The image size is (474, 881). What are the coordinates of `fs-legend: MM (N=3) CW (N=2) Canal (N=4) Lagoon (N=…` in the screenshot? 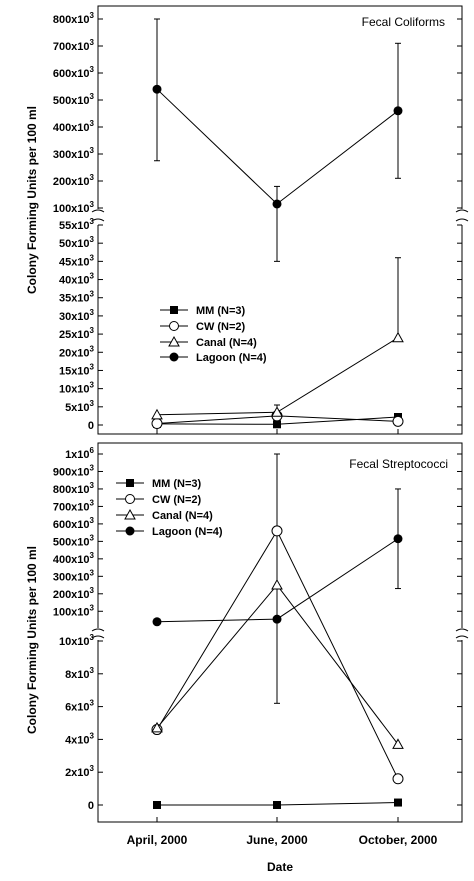 It's located at (169, 508).